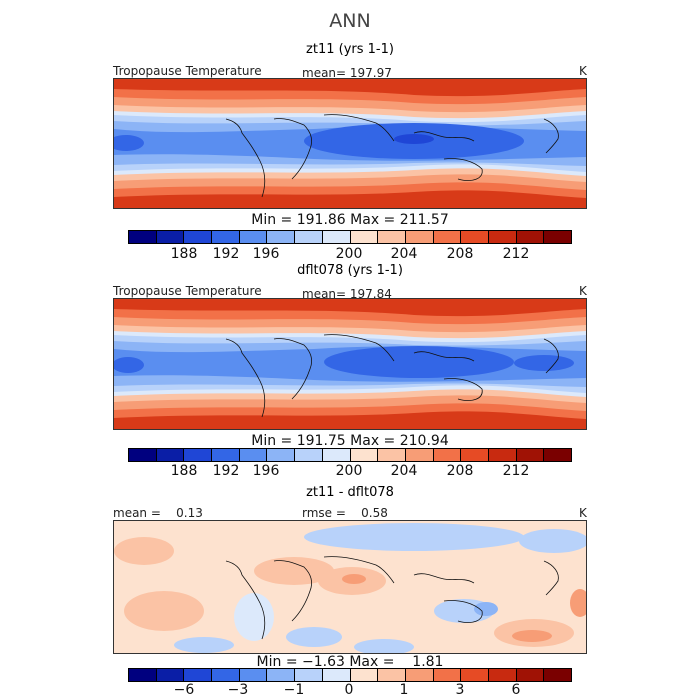  I want to click on panel-2-units-label: K, so click(583, 291).